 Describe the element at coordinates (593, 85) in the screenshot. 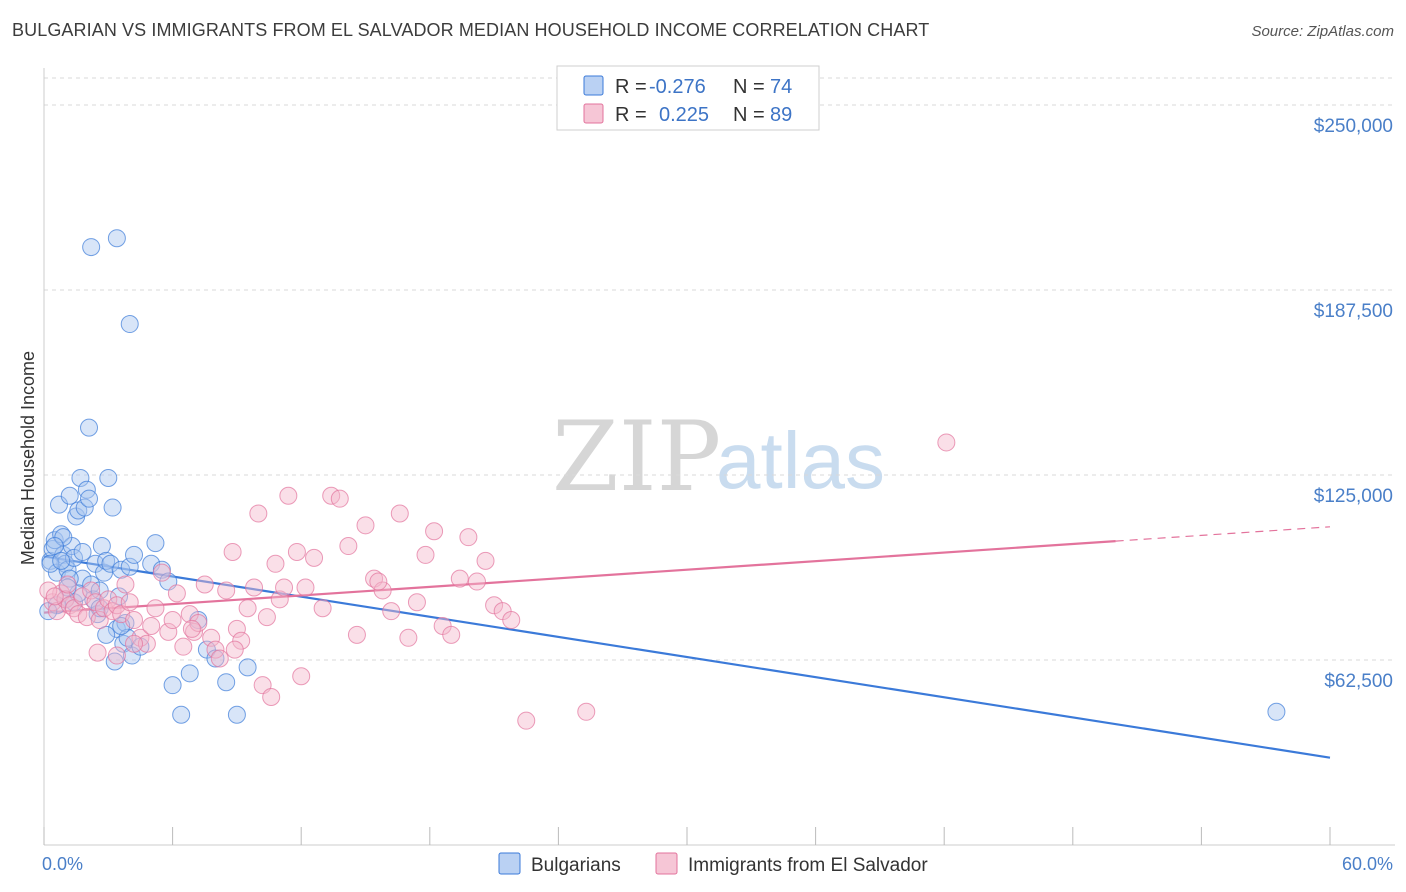

I see `legend-swatch-bulgarians` at that location.